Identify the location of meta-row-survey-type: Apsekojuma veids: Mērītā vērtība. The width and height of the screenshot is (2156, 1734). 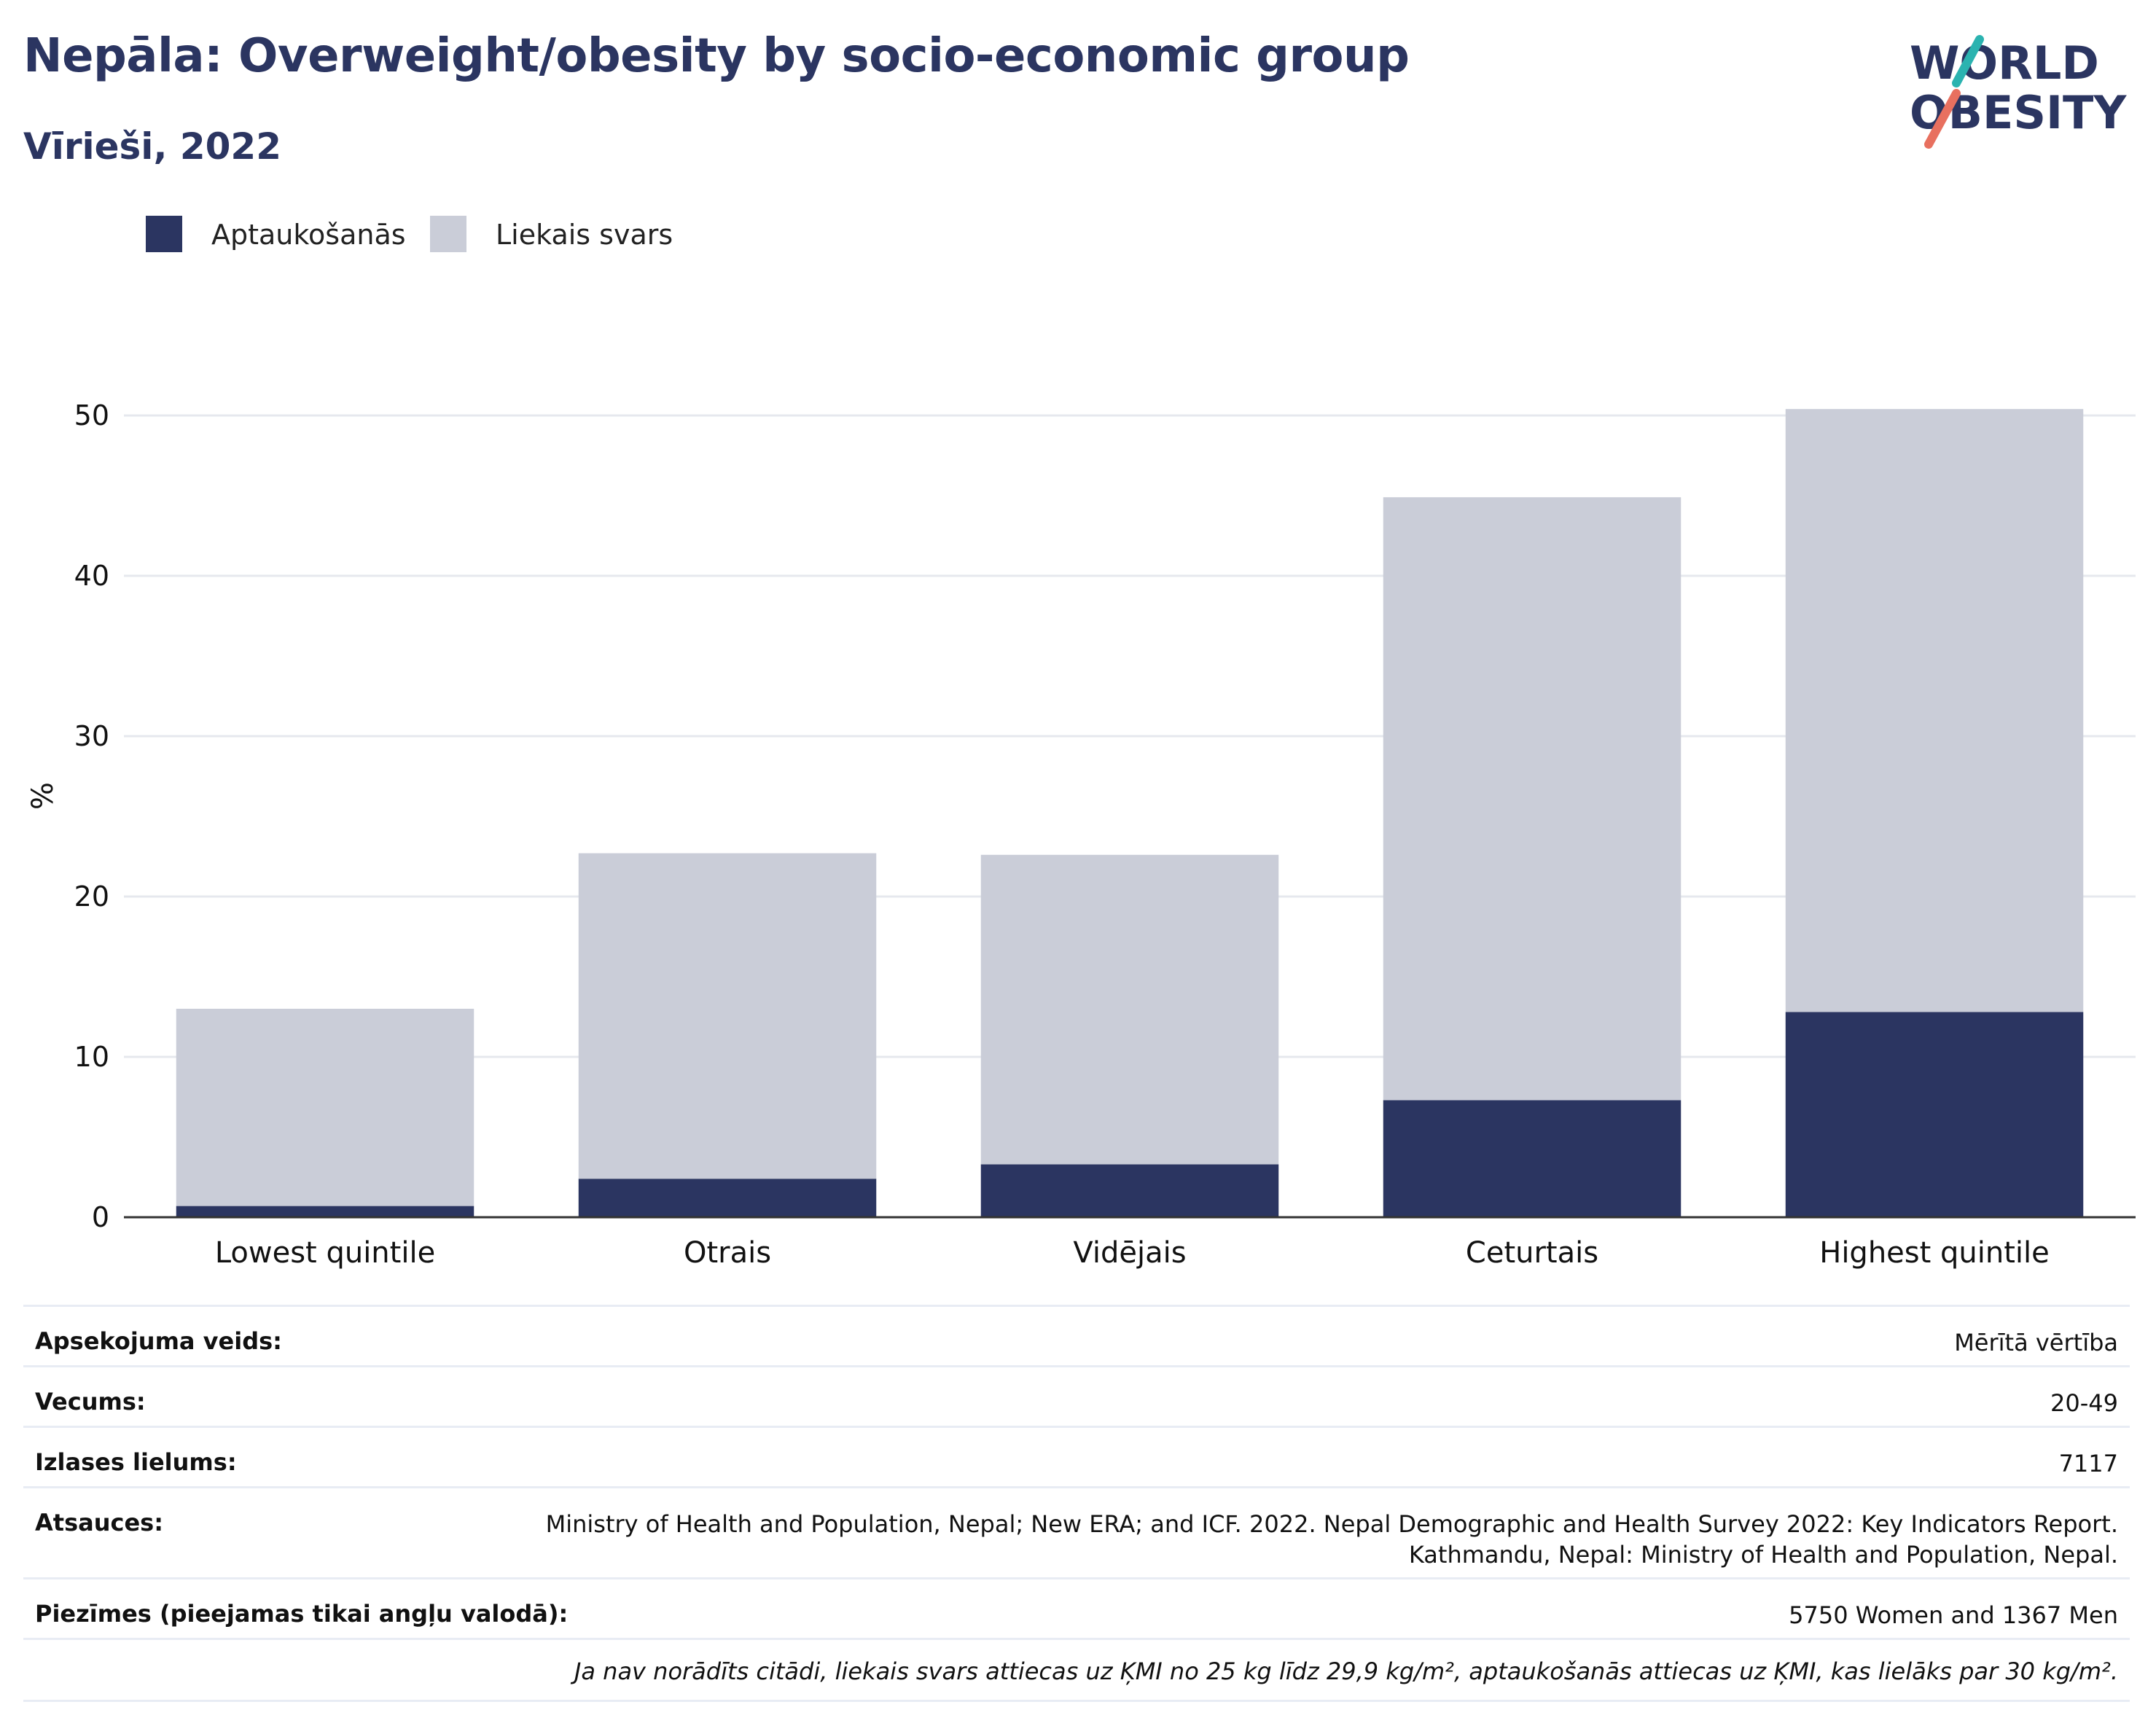
(1077, 1335).